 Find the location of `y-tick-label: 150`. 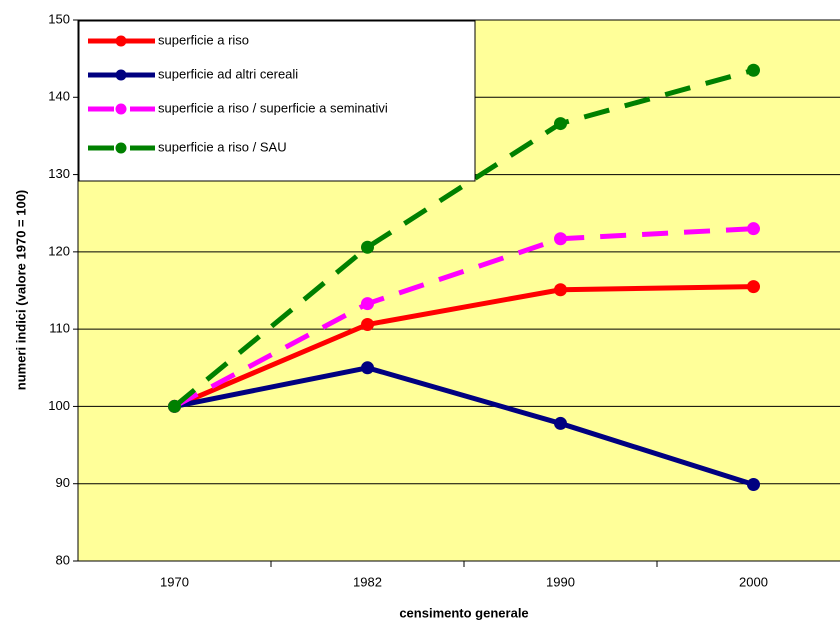

y-tick-label: 150 is located at coordinates (59, 18).